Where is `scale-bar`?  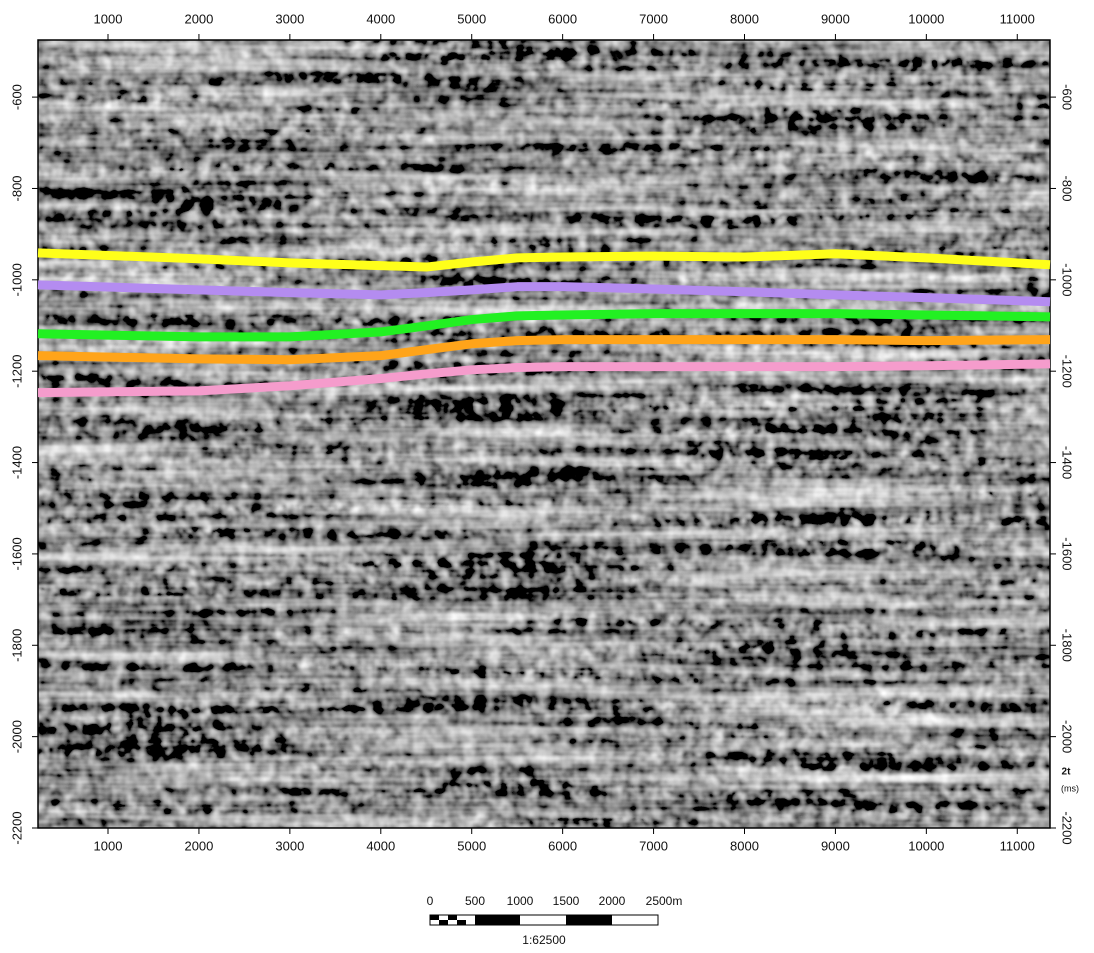
scale-bar is located at coordinates (544, 920).